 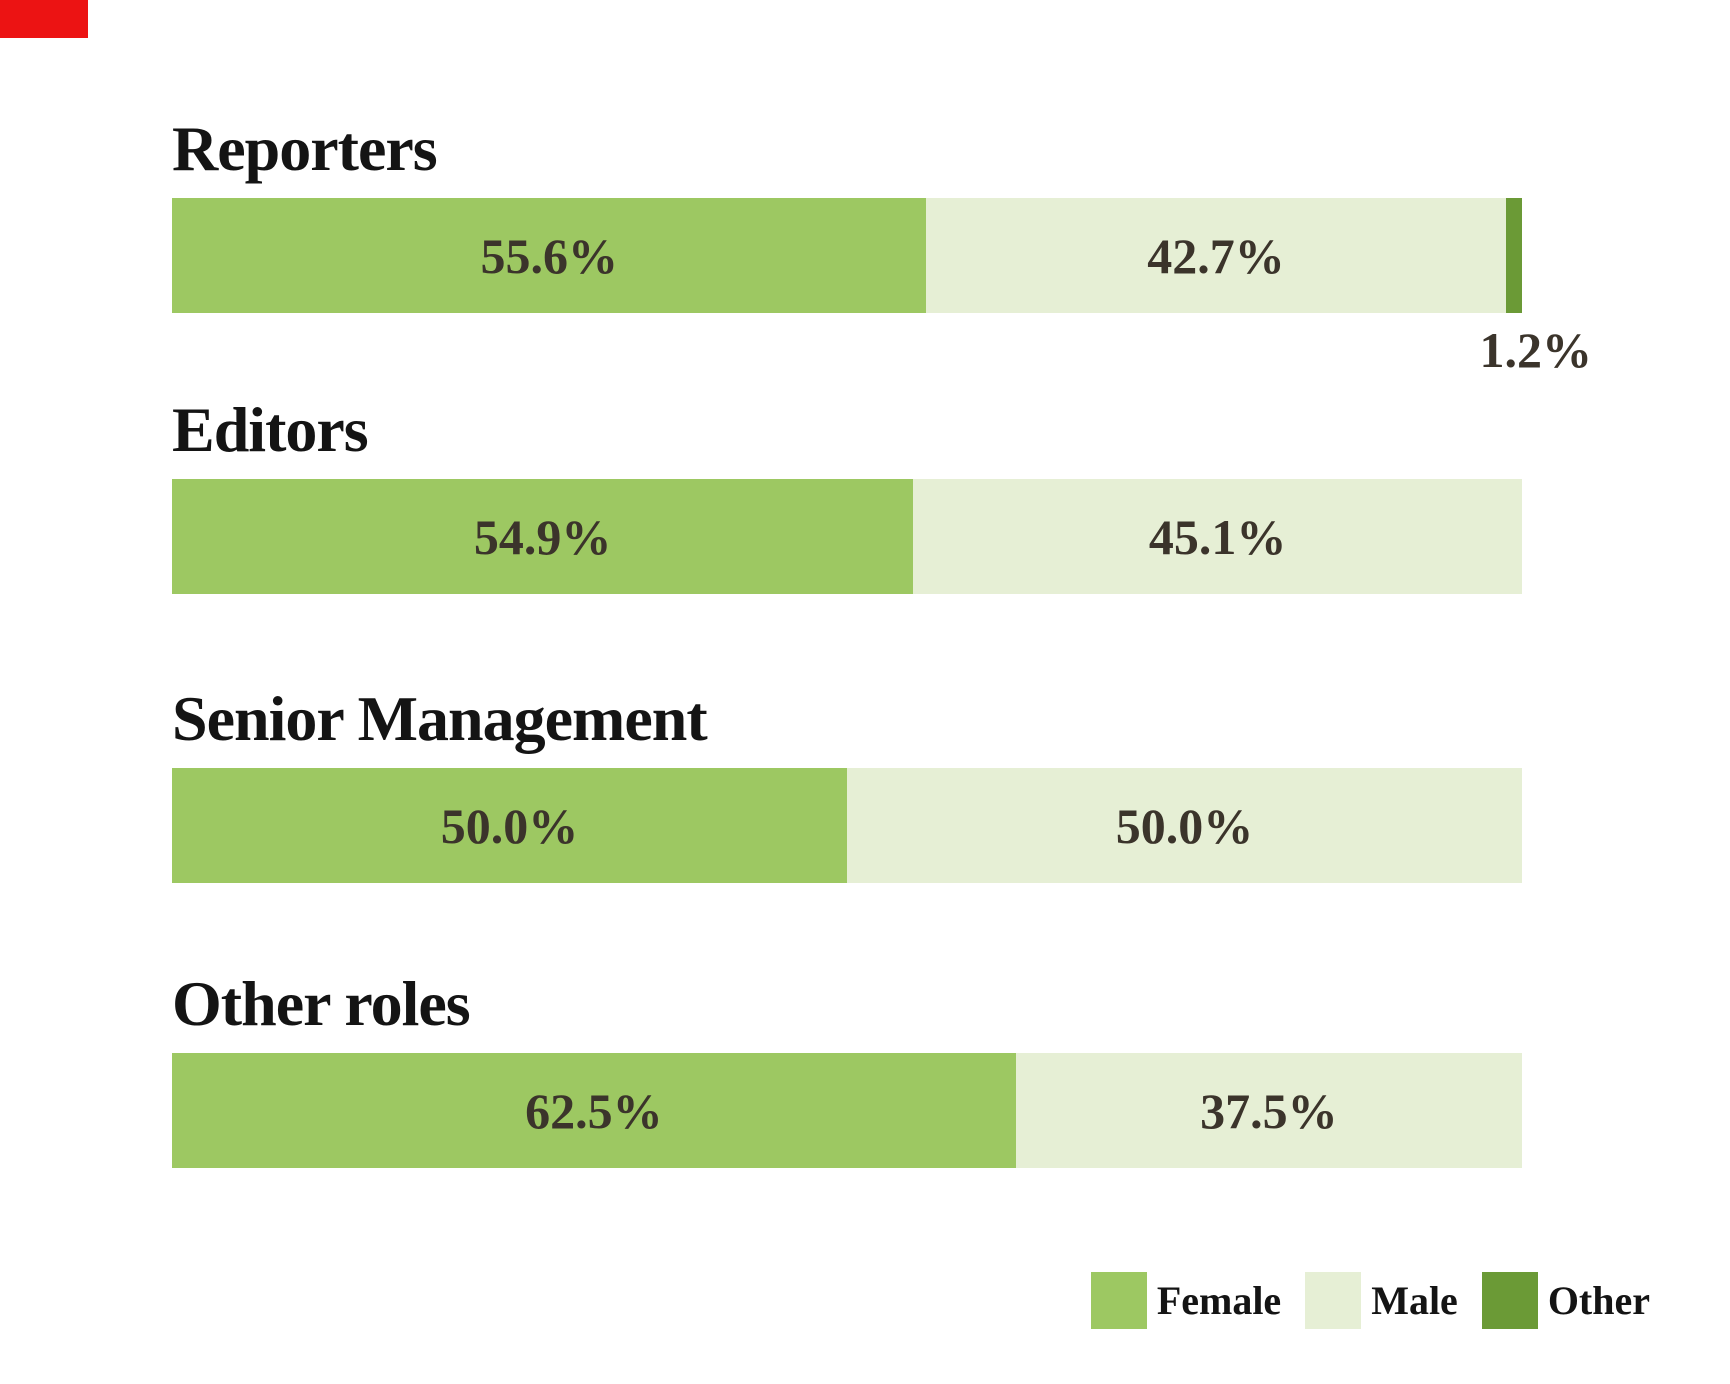 I want to click on category-label: Editors, so click(x=270, y=429).